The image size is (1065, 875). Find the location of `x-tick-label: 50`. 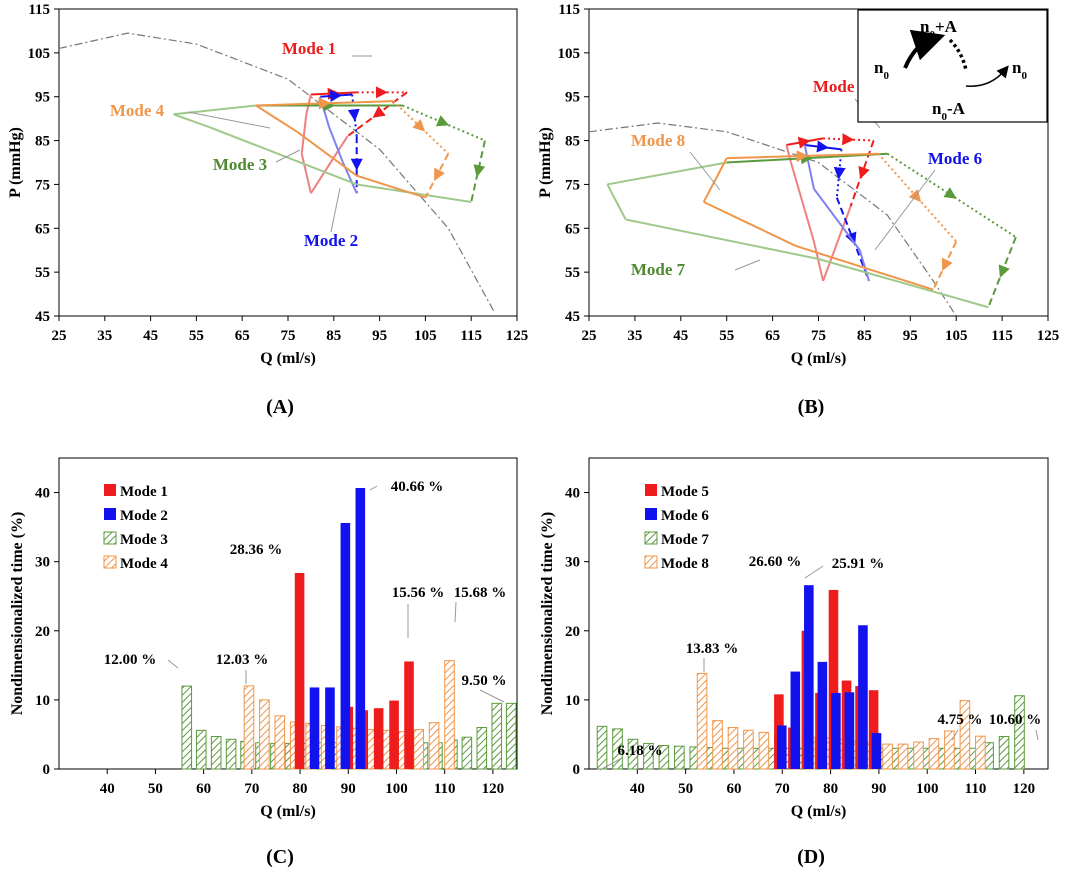

x-tick-label: 50 is located at coordinates (155, 789).